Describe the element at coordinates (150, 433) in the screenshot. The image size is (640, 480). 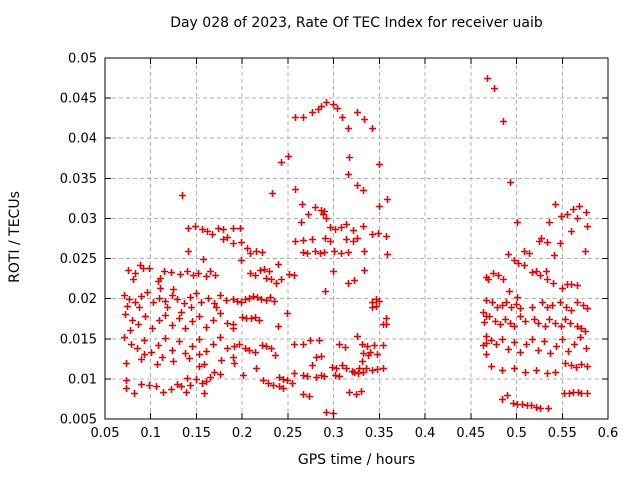
I see `x-tick-label: 0.1` at that location.